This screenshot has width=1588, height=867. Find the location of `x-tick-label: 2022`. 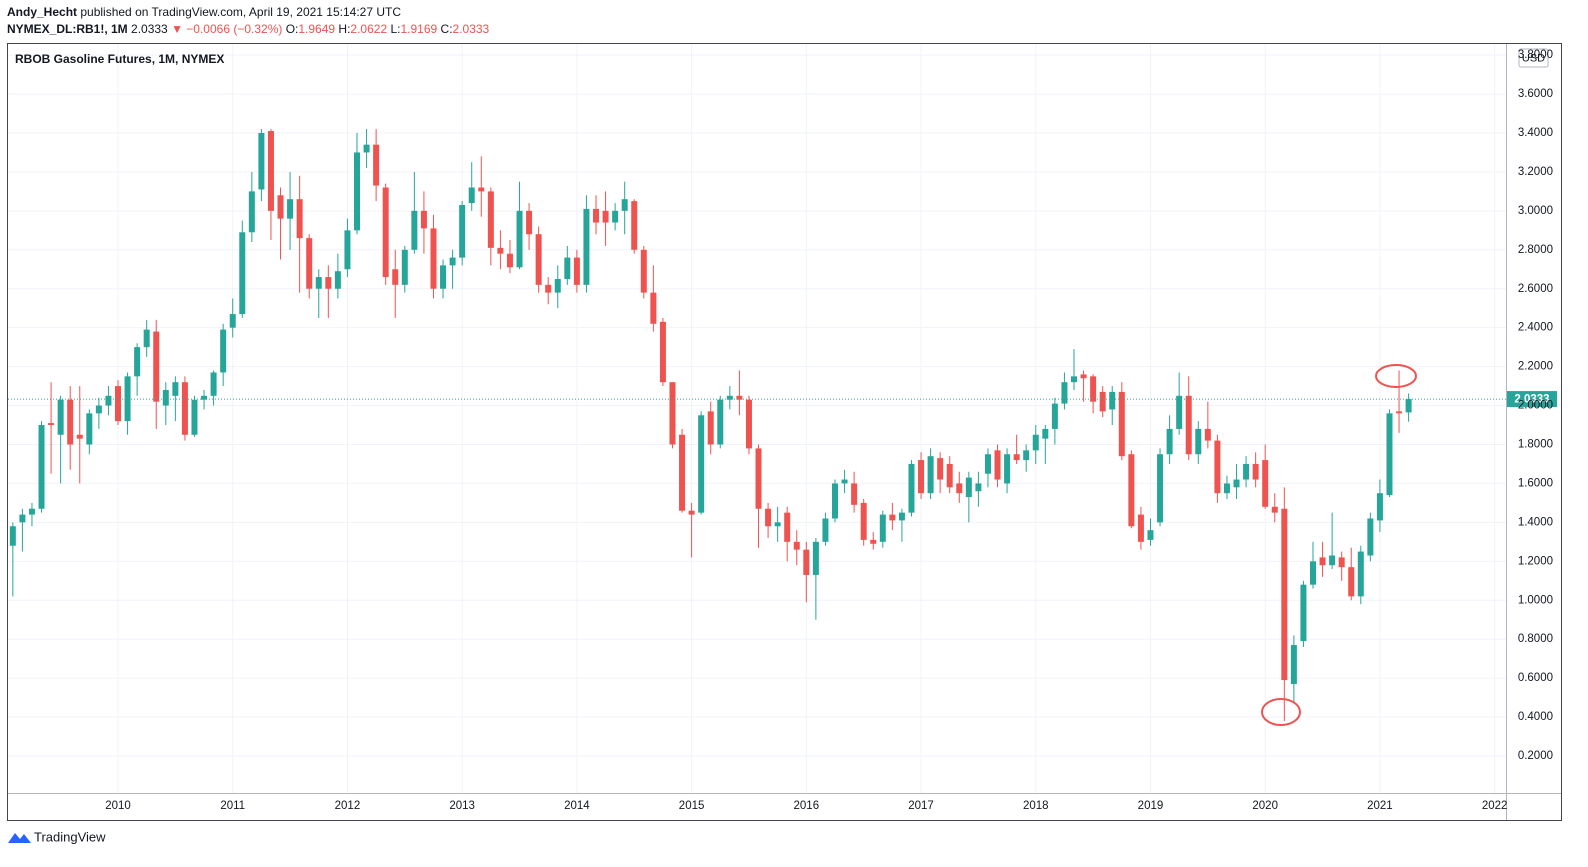

x-tick-label: 2022 is located at coordinates (1495, 806).